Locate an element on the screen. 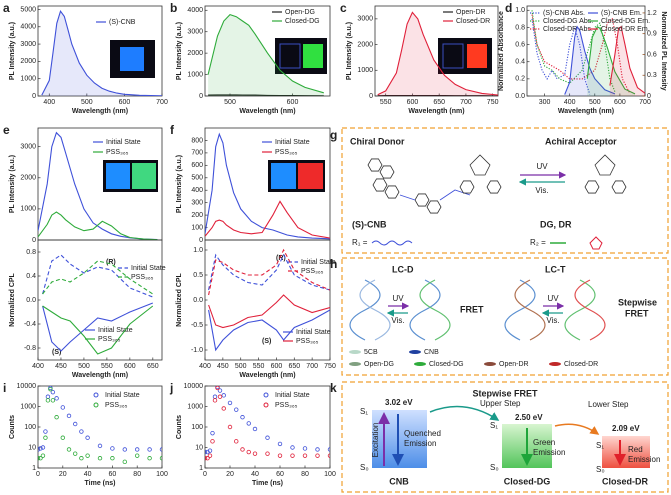 The image size is (671, 495). y-tick-label: 100 is located at coordinates (197, 227).